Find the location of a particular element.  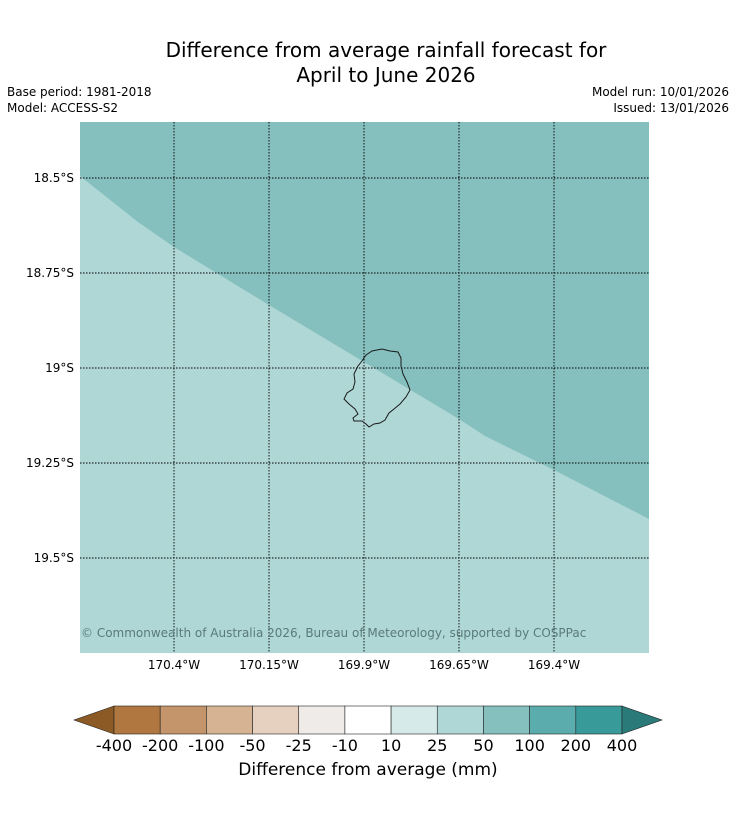

colorbar-tick-label: 10 is located at coordinates (391, 745).